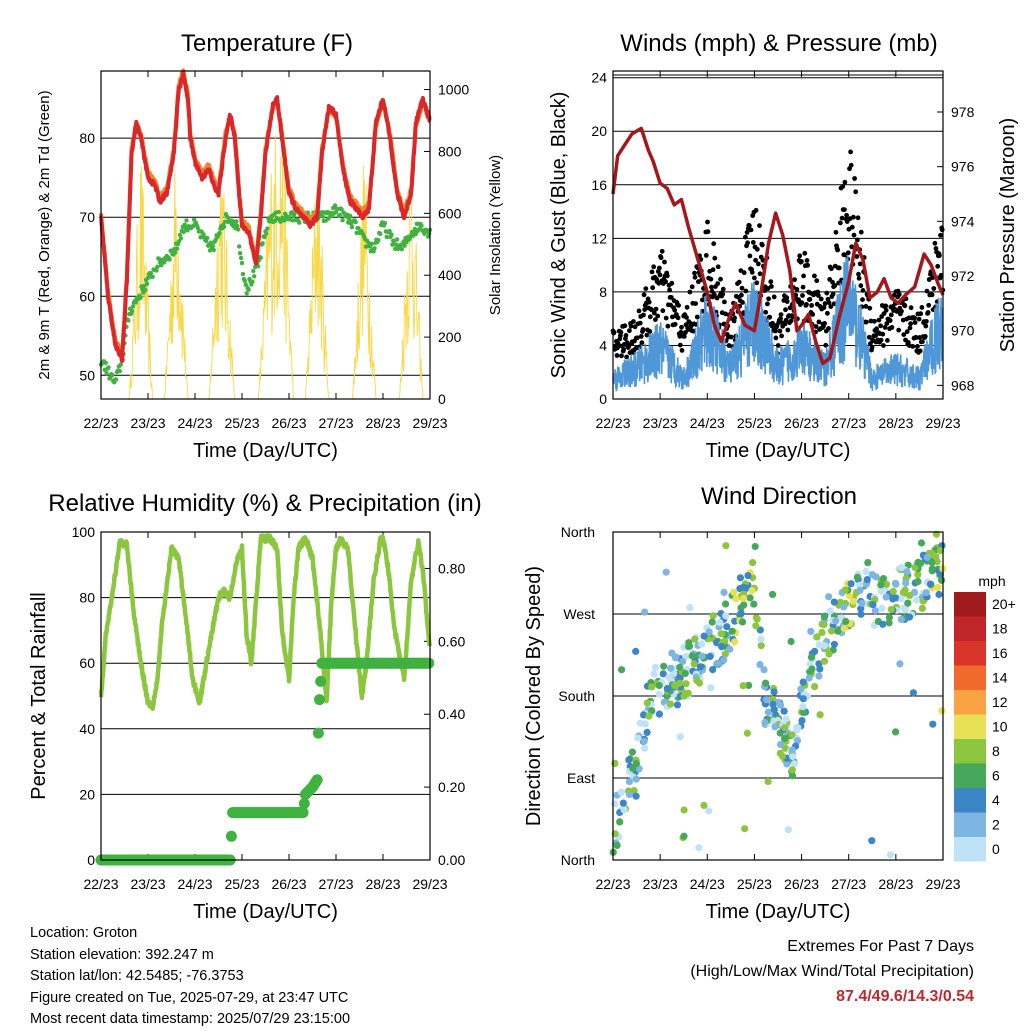 This screenshot has height=1031, width=1024. I want to click on legend-title: mph, so click(991, 581).